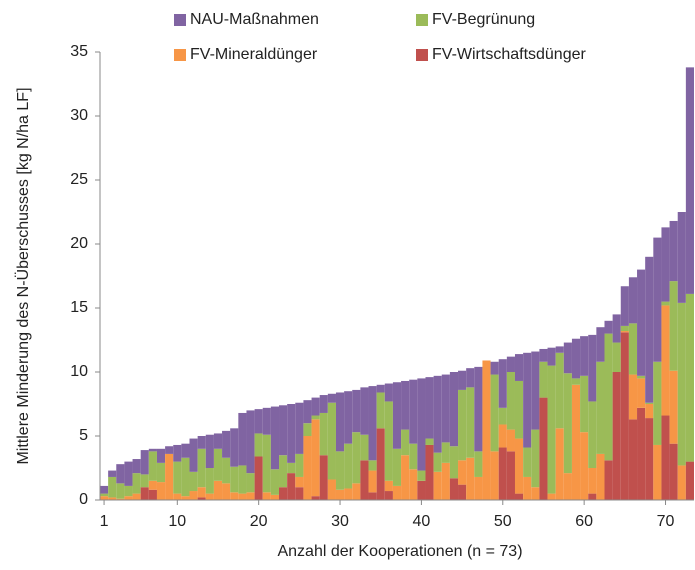  Describe the element at coordinates (79, 115) in the screenshot. I see `y-tick-label: 30` at that location.